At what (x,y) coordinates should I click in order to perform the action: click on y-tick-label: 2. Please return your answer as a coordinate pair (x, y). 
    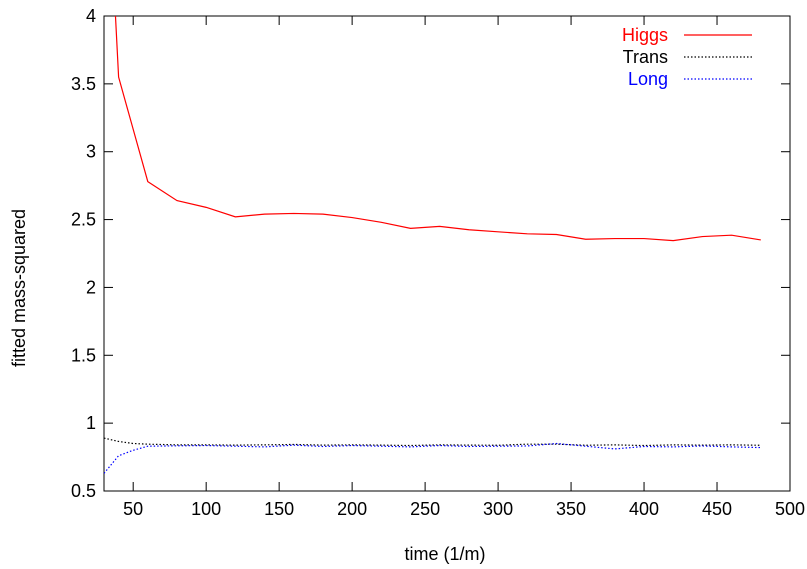
    Looking at the image, I should click on (91, 287).